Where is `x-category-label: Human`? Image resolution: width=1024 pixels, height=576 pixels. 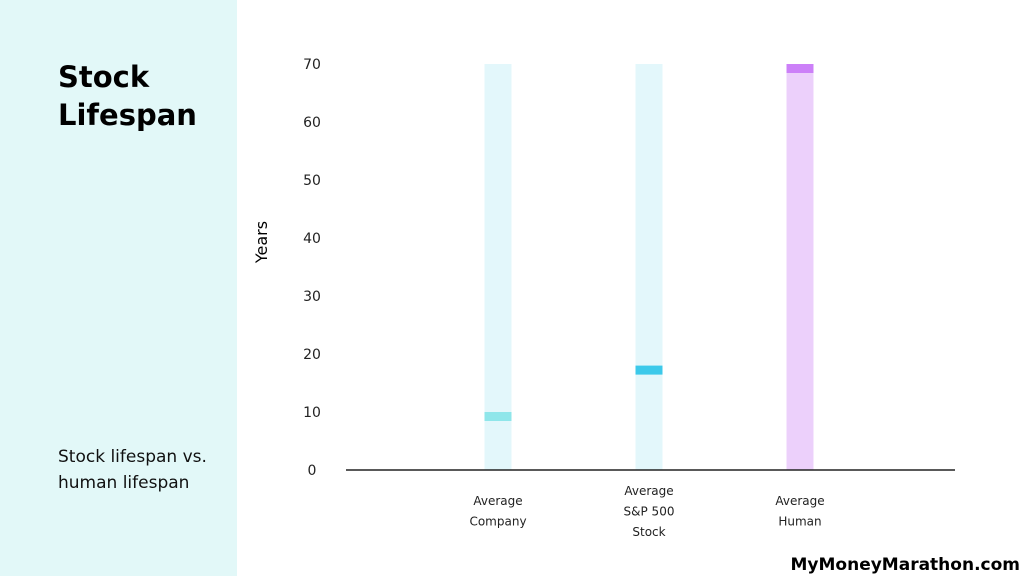
x-category-label: Human is located at coordinates (799, 522).